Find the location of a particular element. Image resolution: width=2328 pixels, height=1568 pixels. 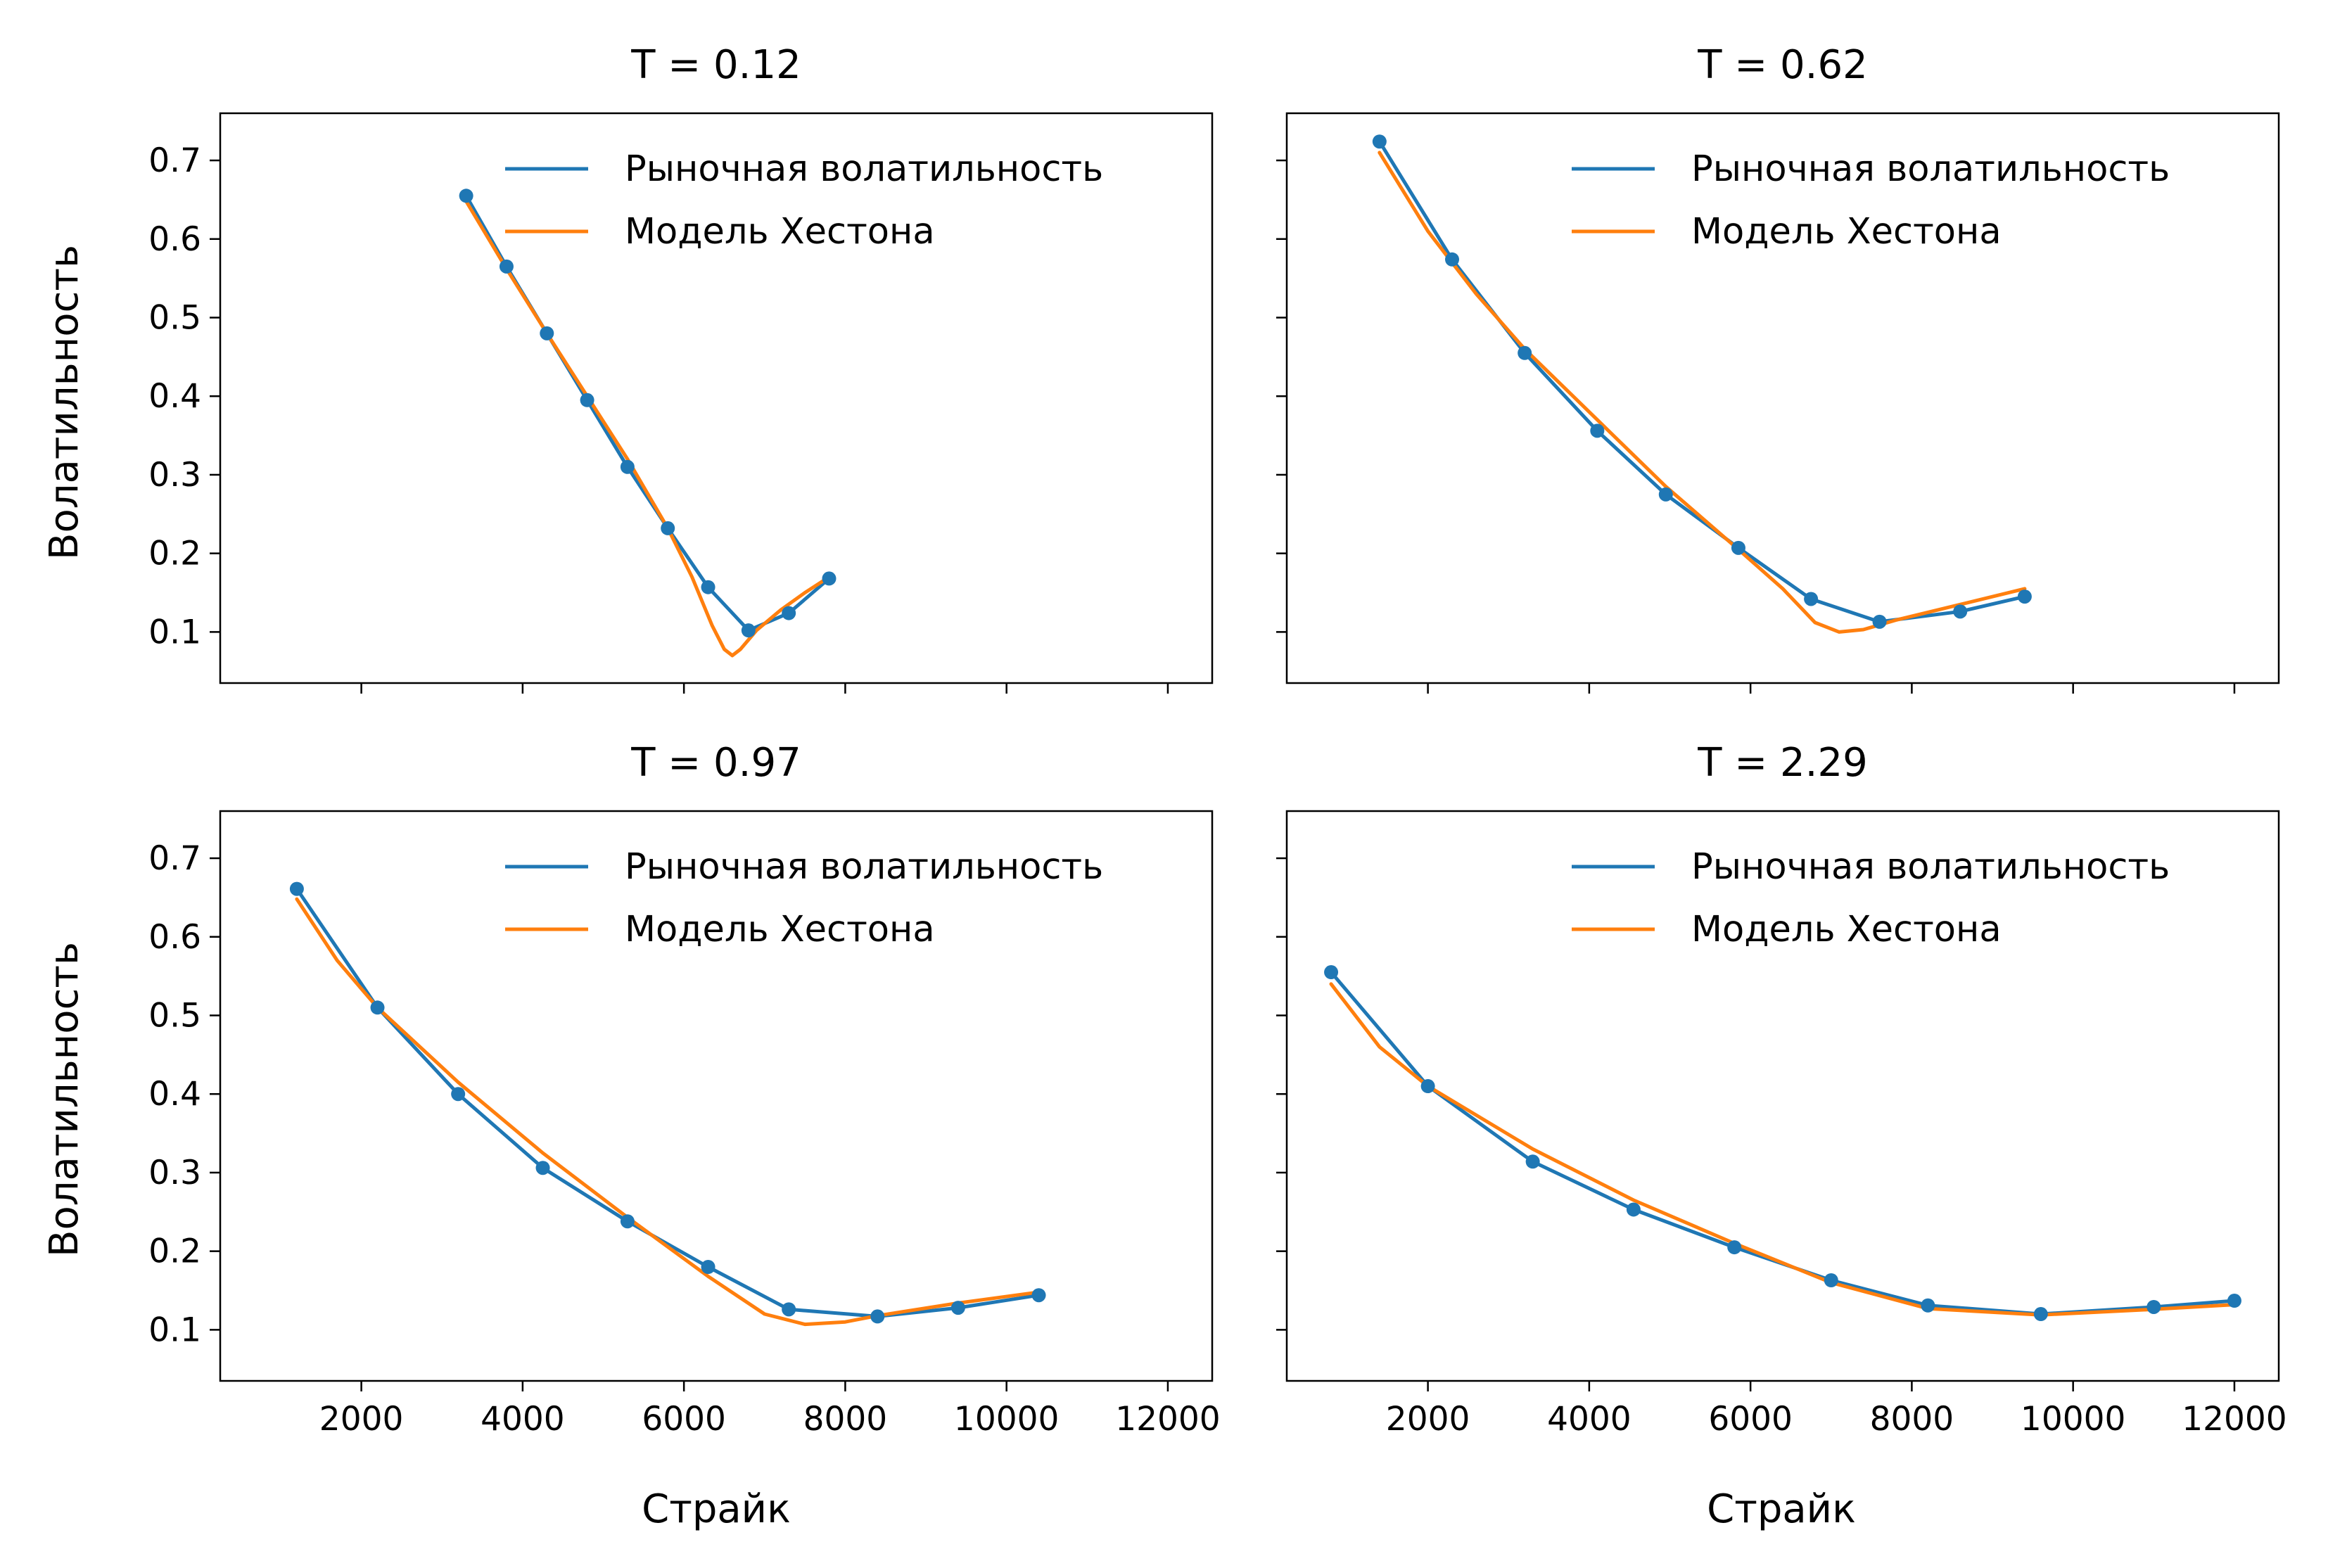

y-tick-label: 0.3 is located at coordinates (174, 1173).